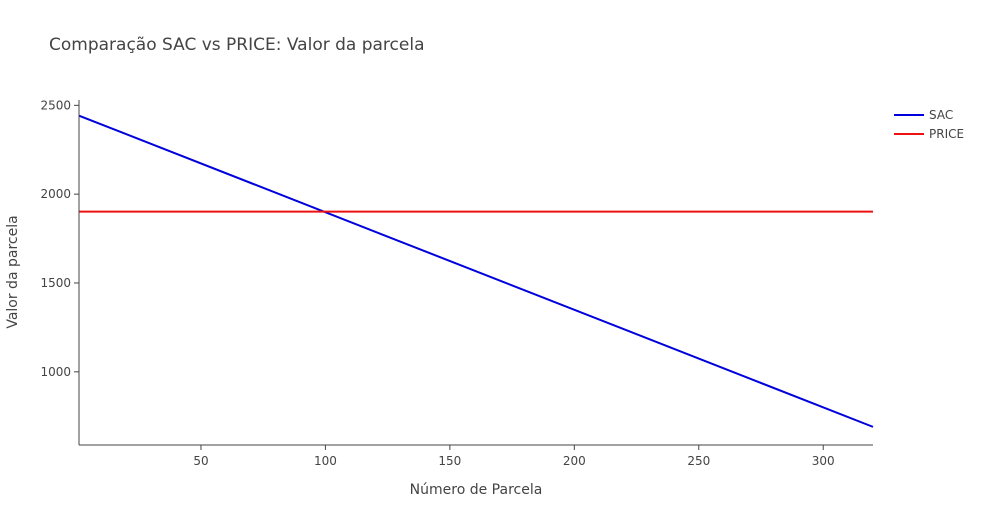 The image size is (982, 525). Describe the element at coordinates (59, 238) in the screenshot. I see `y-tick-labels: 1000 1500 2000 2500` at that location.